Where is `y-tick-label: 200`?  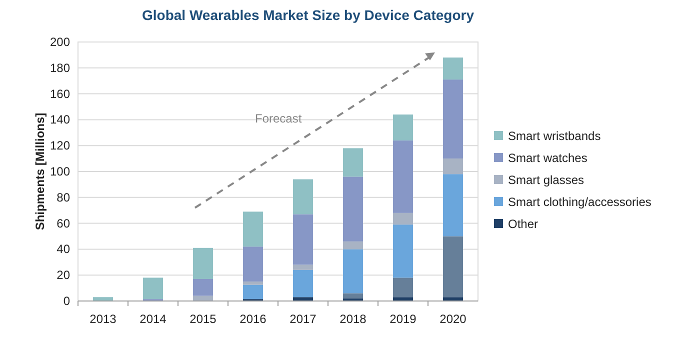
y-tick-label: 200 is located at coordinates (60, 42).